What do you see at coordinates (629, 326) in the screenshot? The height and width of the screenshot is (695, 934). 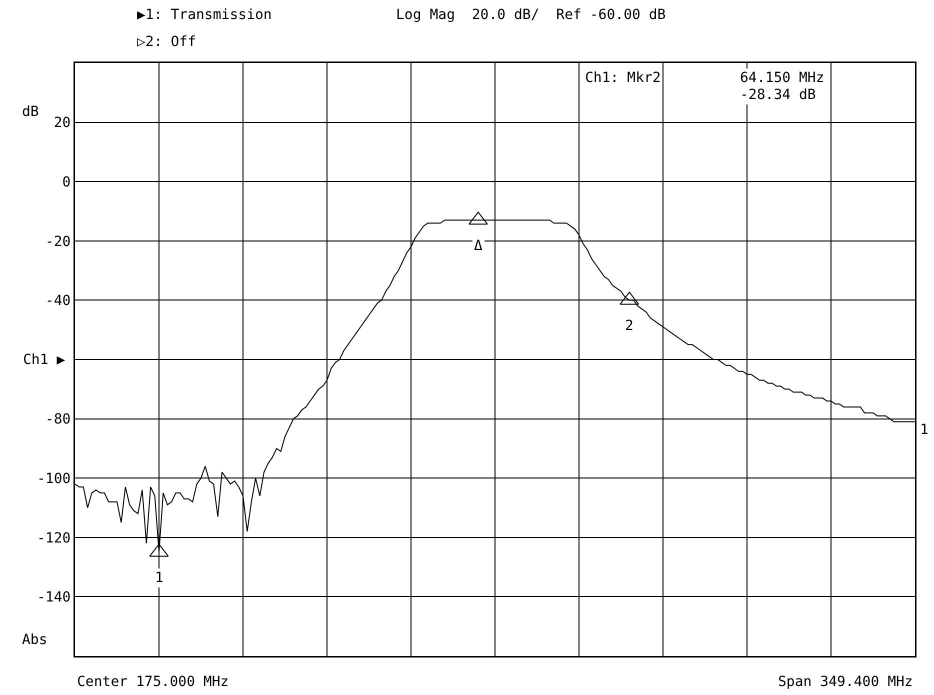 I see `annotation: 2` at bounding box center [629, 326].